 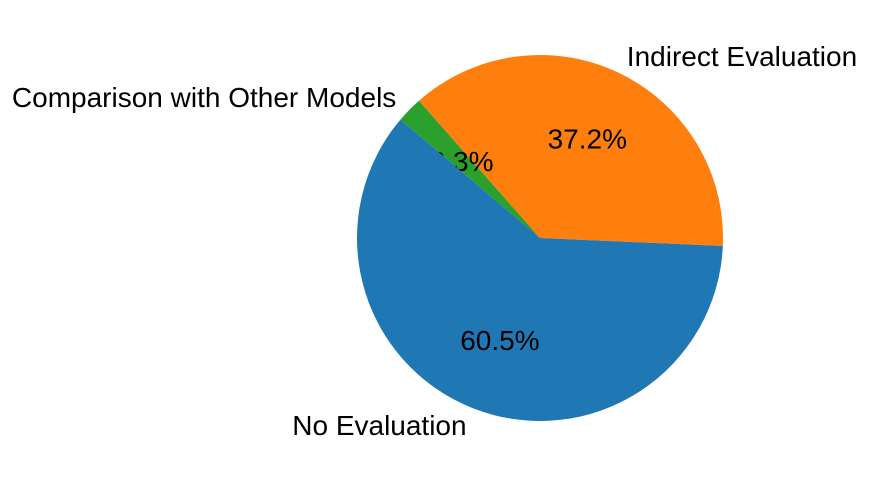 I want to click on pct-label-indirect-evaluation: 37.2%, so click(x=587, y=139).